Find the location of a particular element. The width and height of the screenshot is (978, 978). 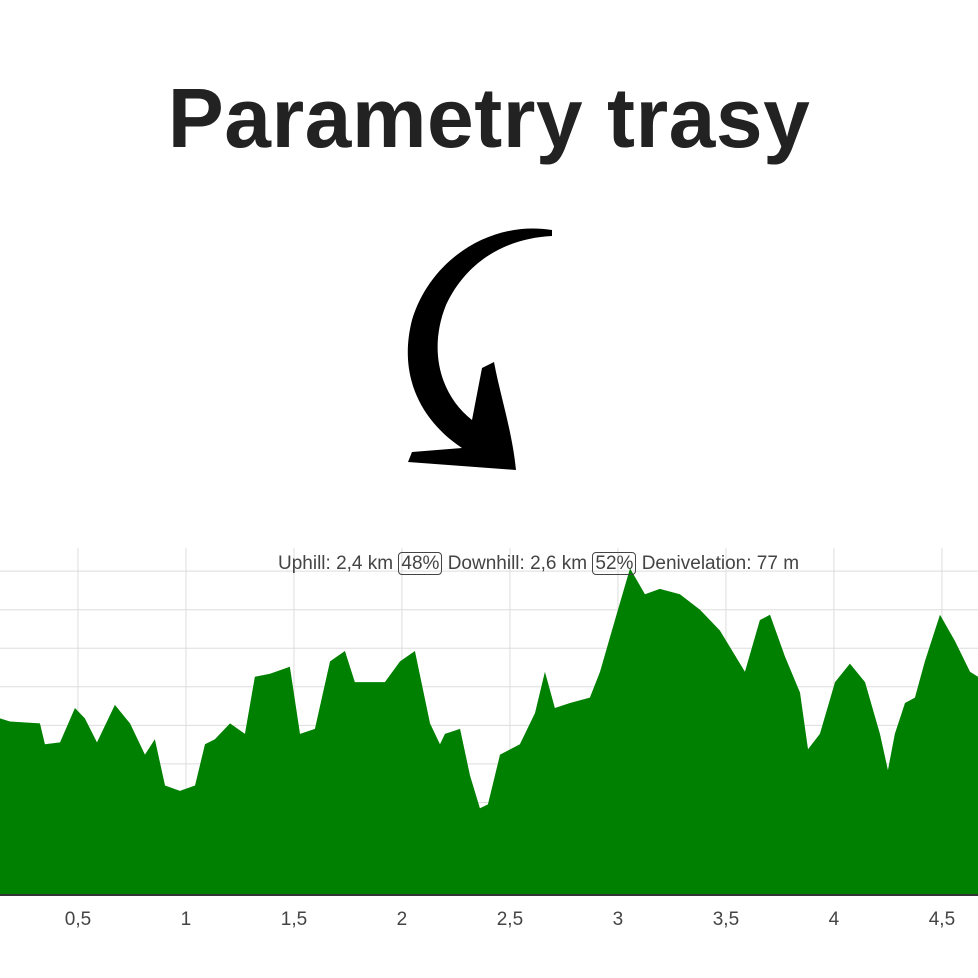

percent-badge: 48% is located at coordinates (420, 563).